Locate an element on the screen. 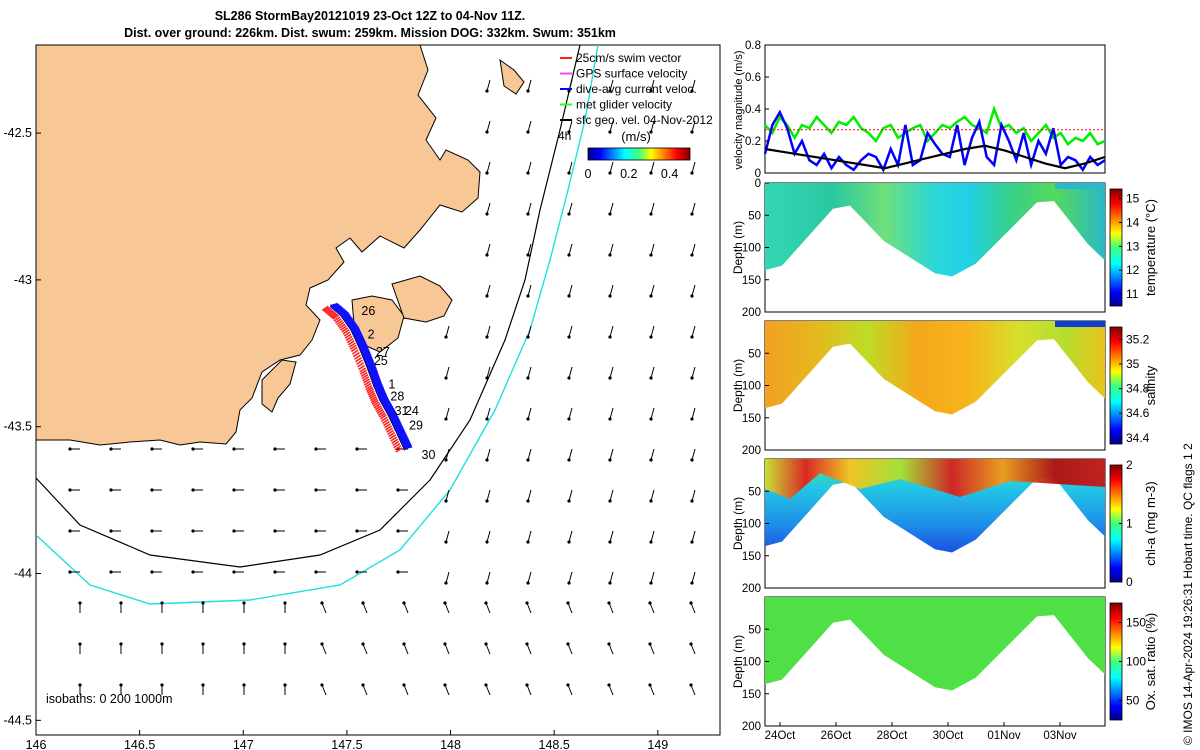 The image size is (1200, 750). map-x-tick-label: 148 is located at coordinates (450, 744).